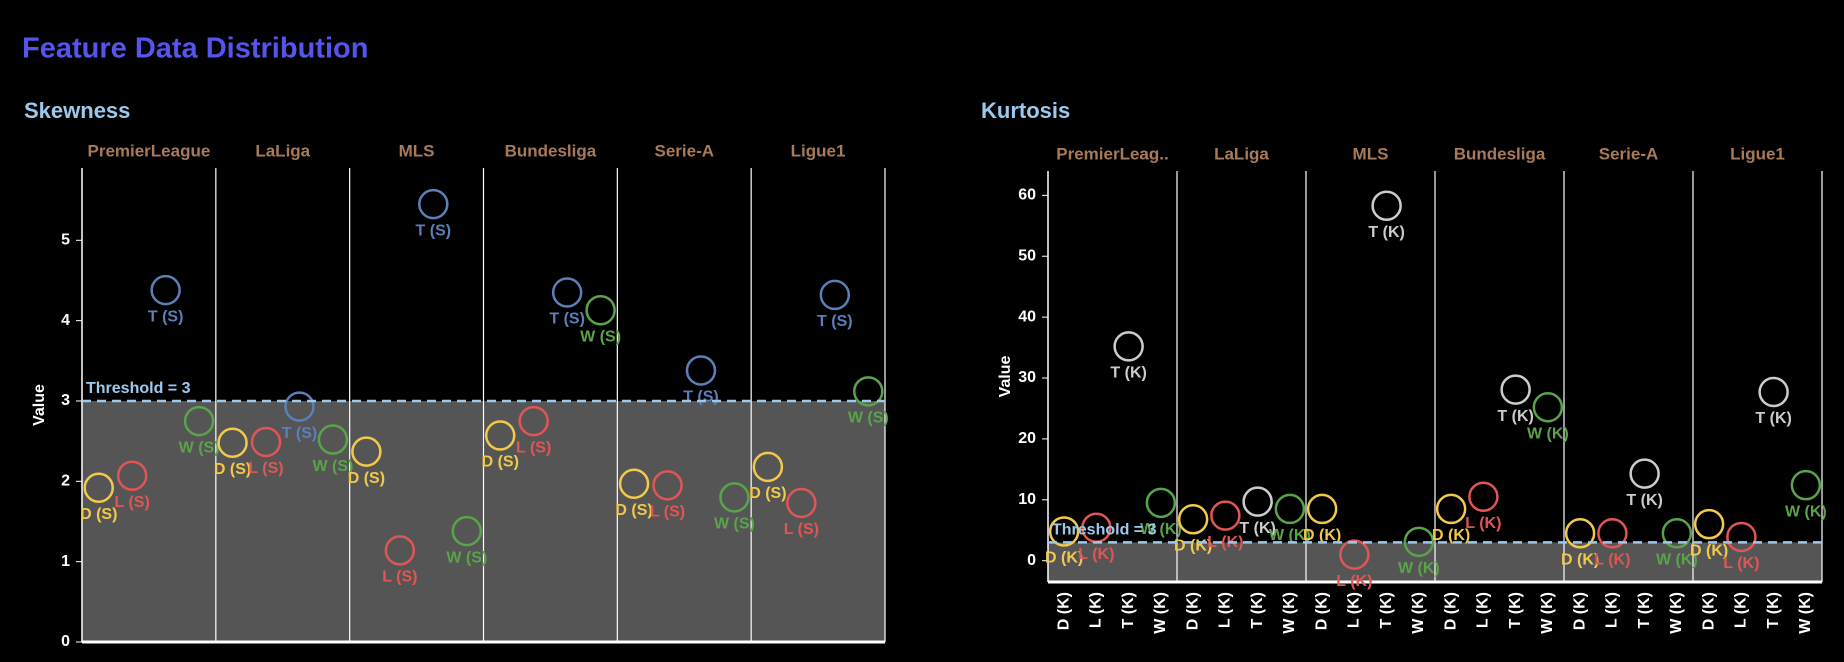  I want to click on y-tick-label: 20, so click(1027, 438).